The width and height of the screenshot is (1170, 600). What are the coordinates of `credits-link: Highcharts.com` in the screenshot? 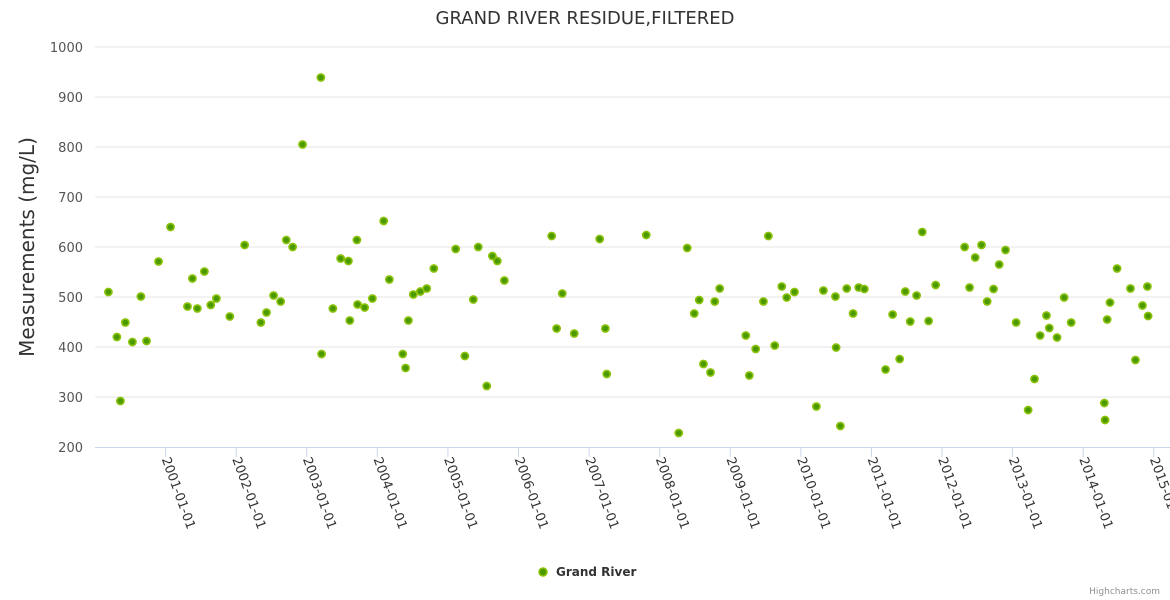 It's located at (1124, 592).